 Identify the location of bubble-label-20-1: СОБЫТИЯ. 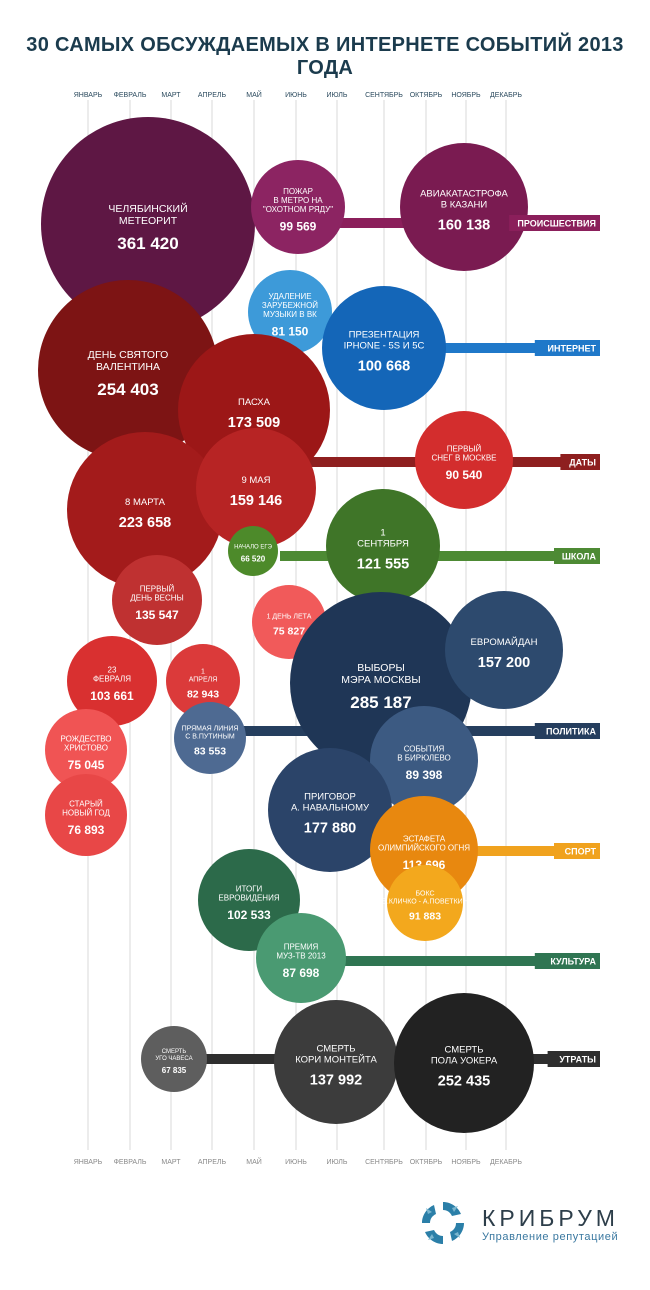
(424, 748).